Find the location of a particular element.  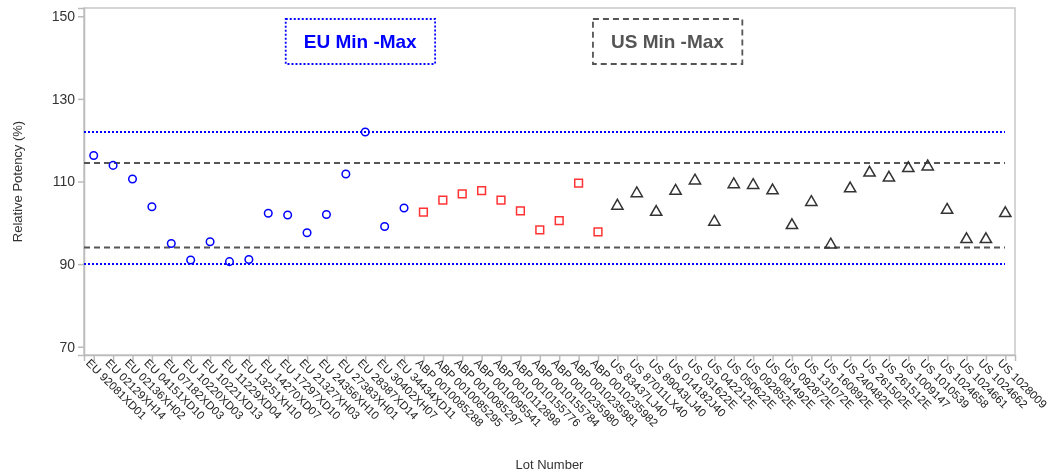

y-tick-label: 110 is located at coordinates (64, 181).